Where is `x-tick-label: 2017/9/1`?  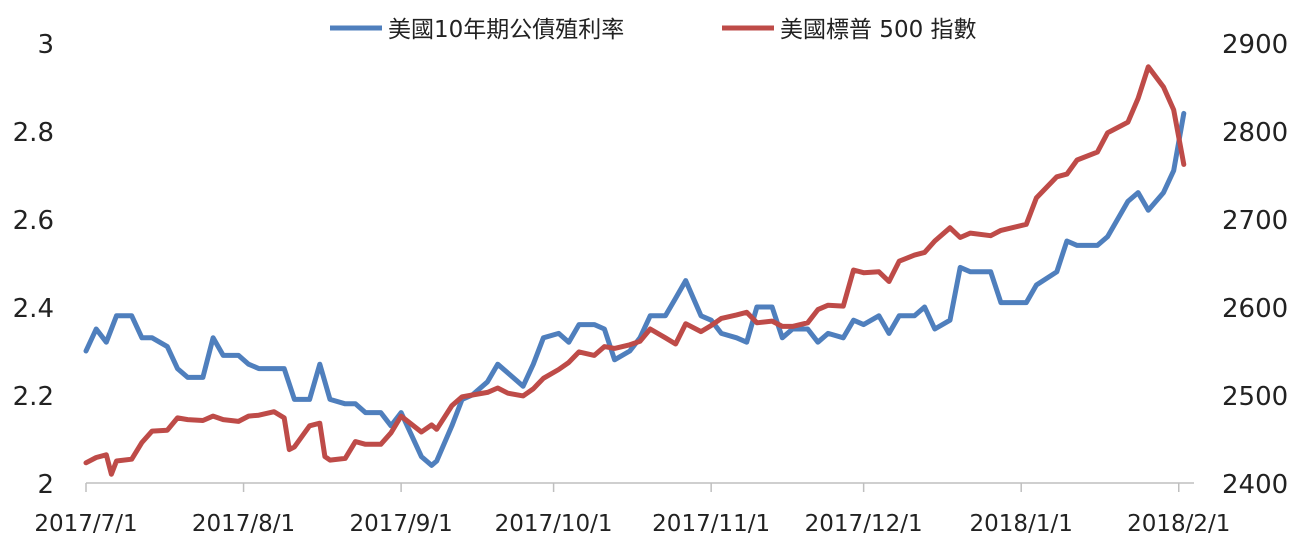
x-tick-label: 2017/9/1 is located at coordinates (400, 524).